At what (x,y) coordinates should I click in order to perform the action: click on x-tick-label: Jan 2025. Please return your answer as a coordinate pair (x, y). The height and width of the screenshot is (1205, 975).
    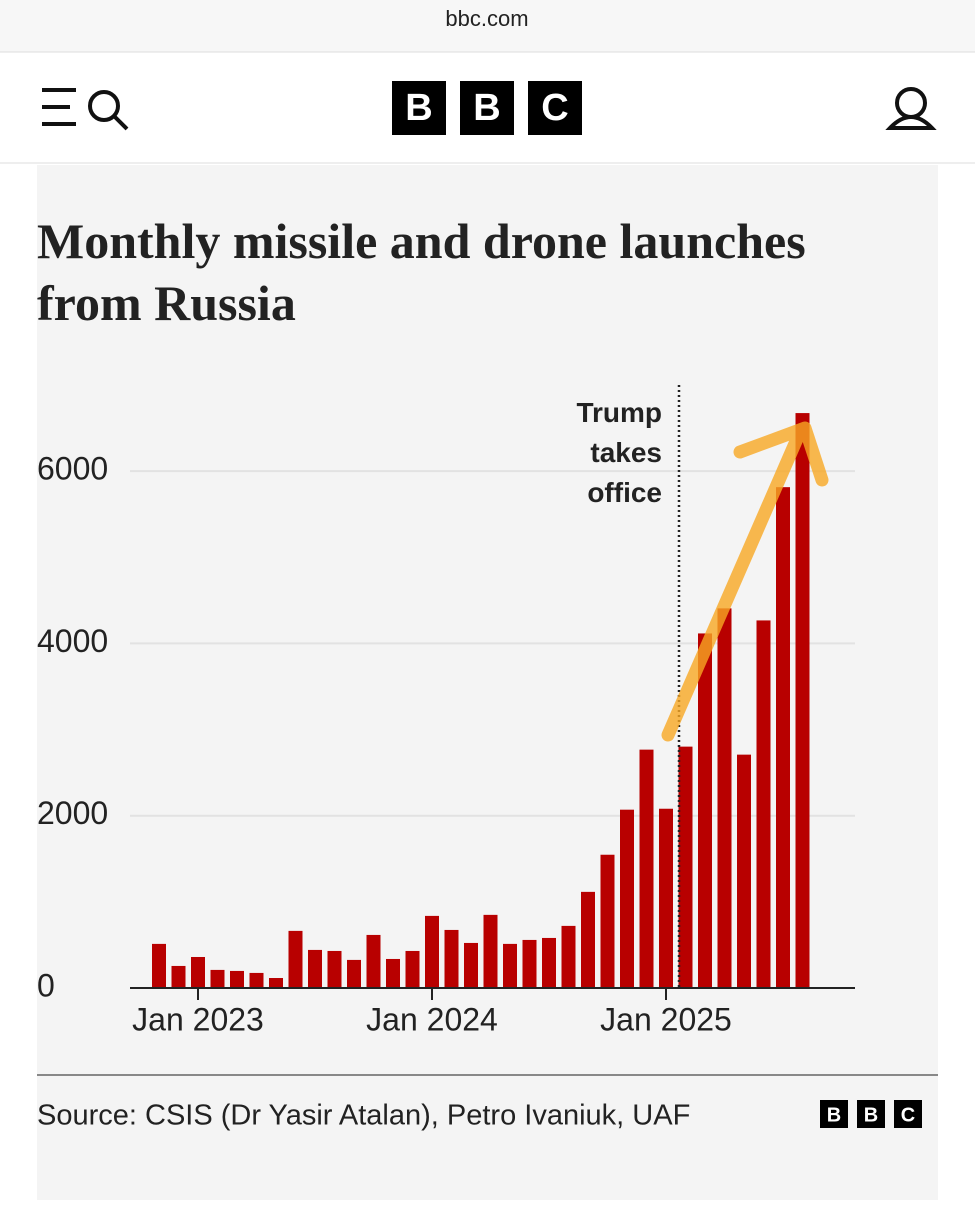
    Looking at the image, I should click on (666, 1019).